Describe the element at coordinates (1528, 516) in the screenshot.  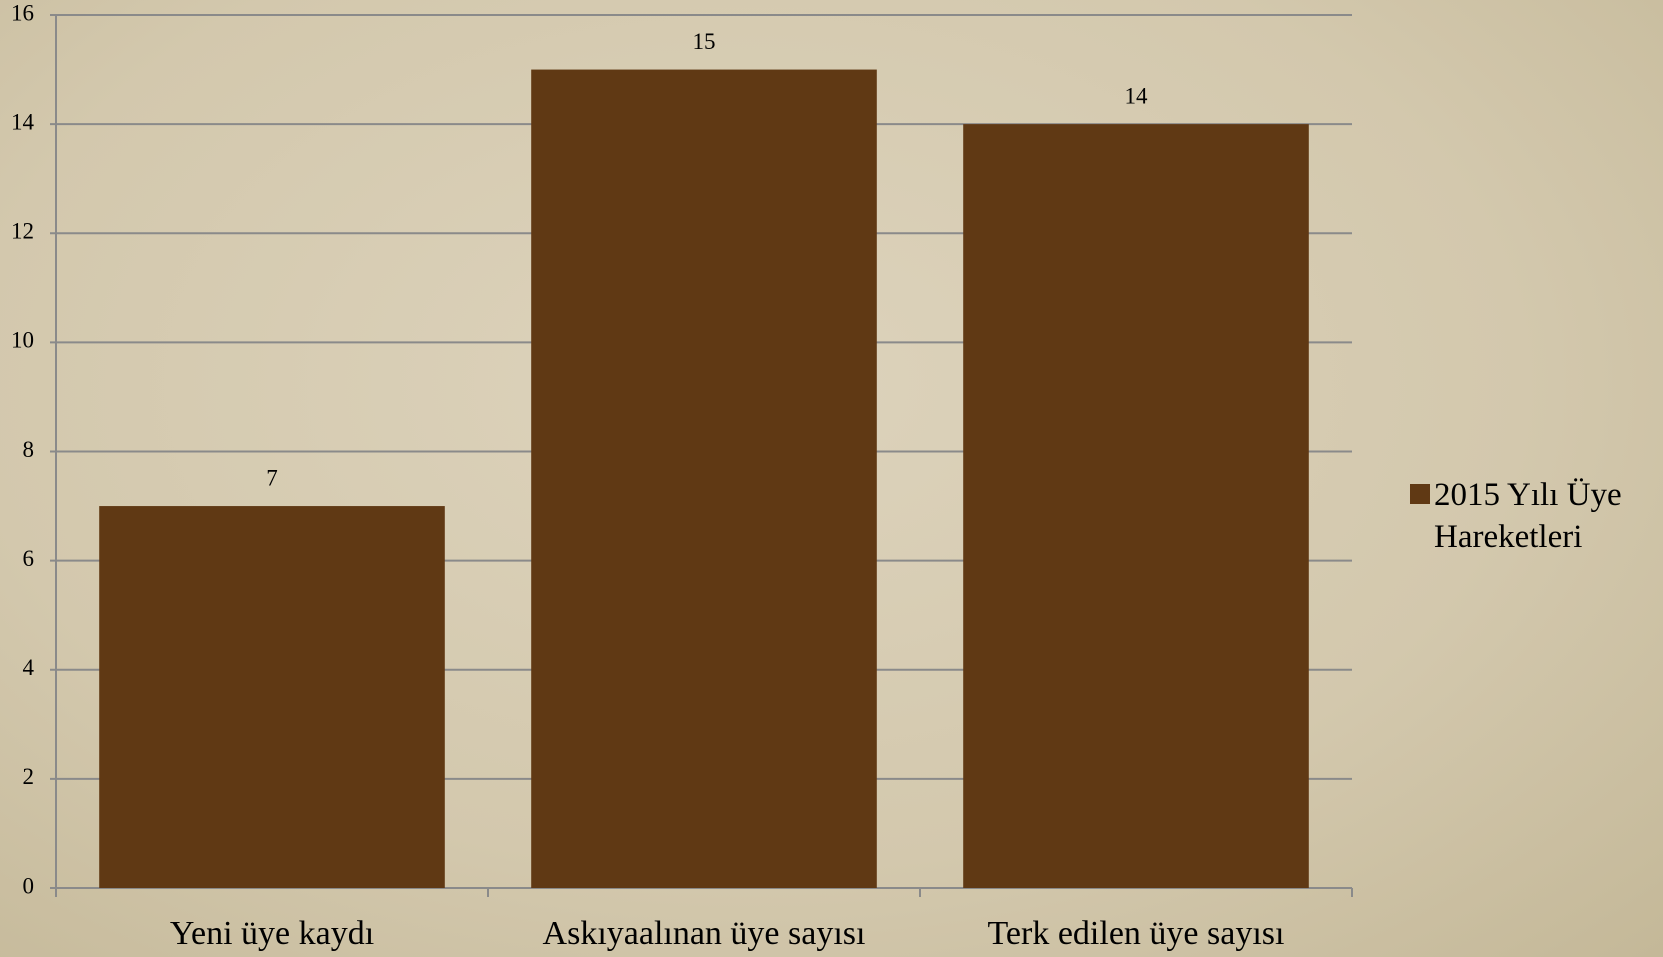
I see `legend-label: 2015 Yılı Üye Hareketleri` at that location.